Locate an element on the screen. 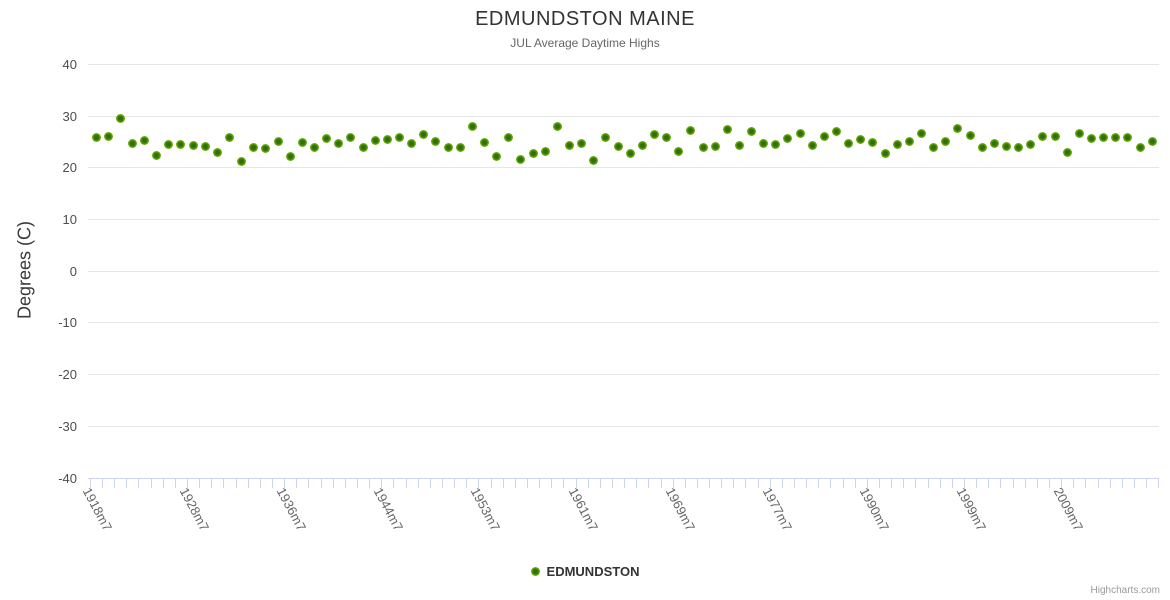 The width and height of the screenshot is (1170, 600). credits-link: Highcharts.com is located at coordinates (1125, 590).